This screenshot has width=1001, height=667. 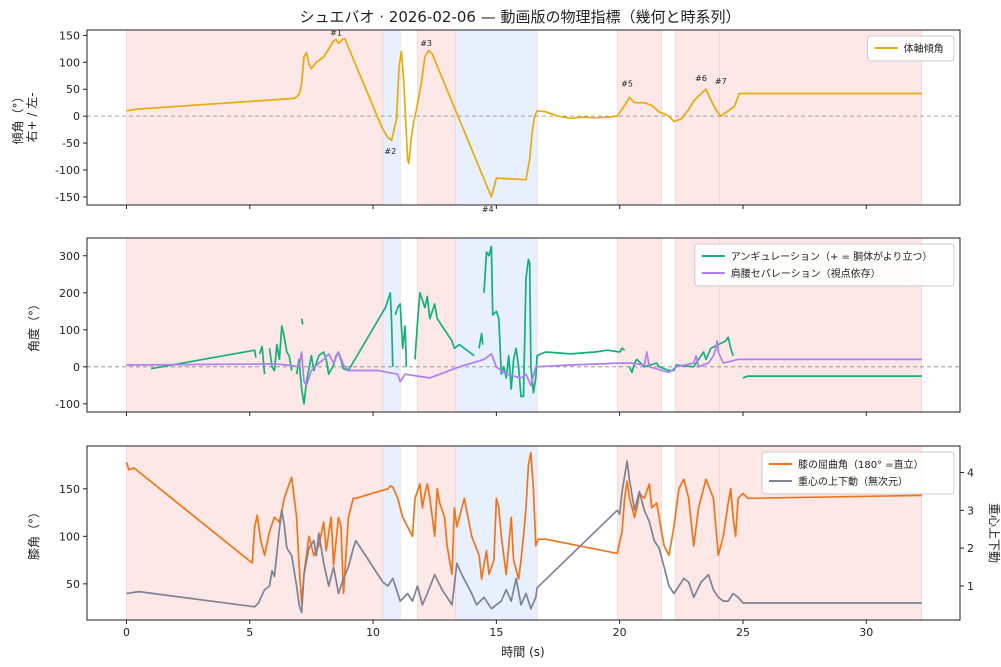 I want to click on y-axis-label: 右+ / 左-, so click(x=31, y=117).